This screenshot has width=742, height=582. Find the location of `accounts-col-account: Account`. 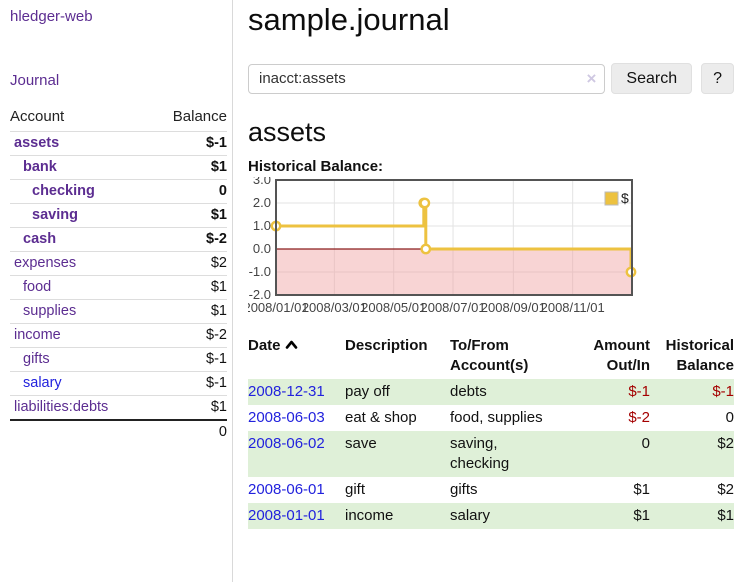

accounts-col-account: Account is located at coordinates (37, 116).